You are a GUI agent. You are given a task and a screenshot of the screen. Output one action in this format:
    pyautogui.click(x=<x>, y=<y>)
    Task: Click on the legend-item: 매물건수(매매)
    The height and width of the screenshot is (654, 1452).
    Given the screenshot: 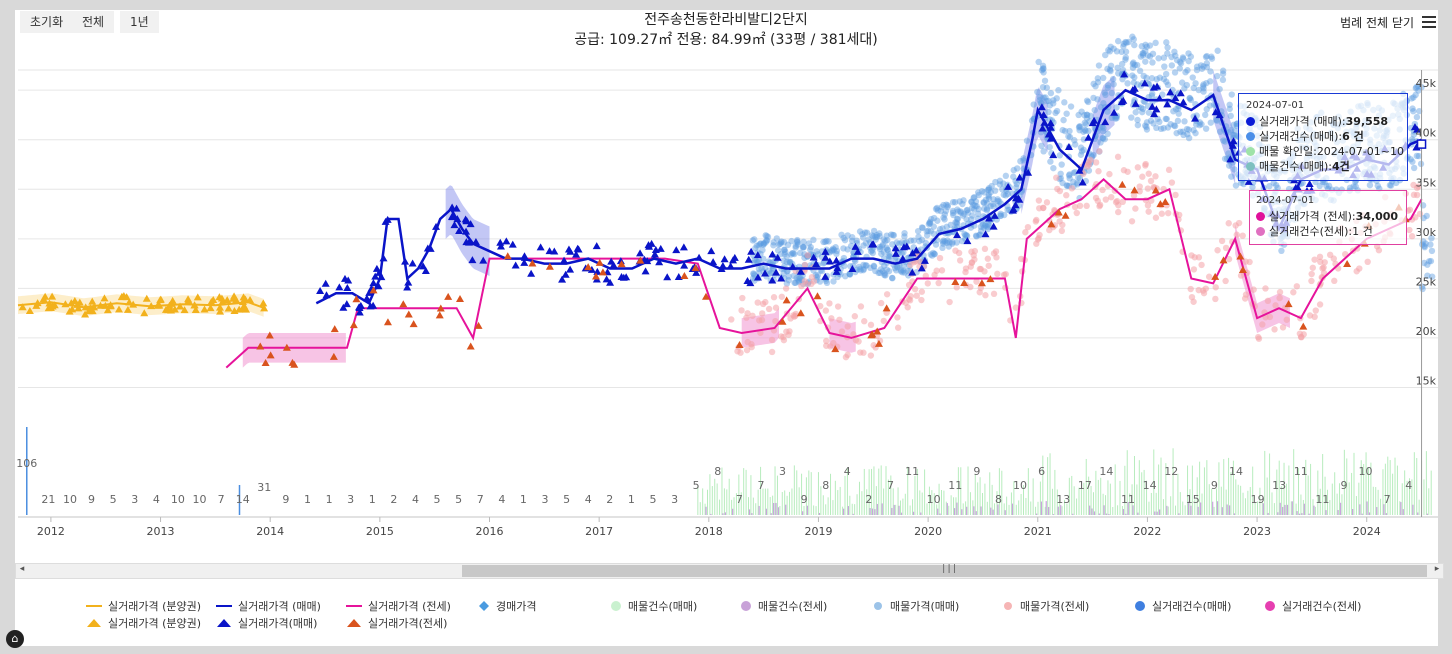 What is the action you would take?
    pyautogui.click(x=653, y=606)
    